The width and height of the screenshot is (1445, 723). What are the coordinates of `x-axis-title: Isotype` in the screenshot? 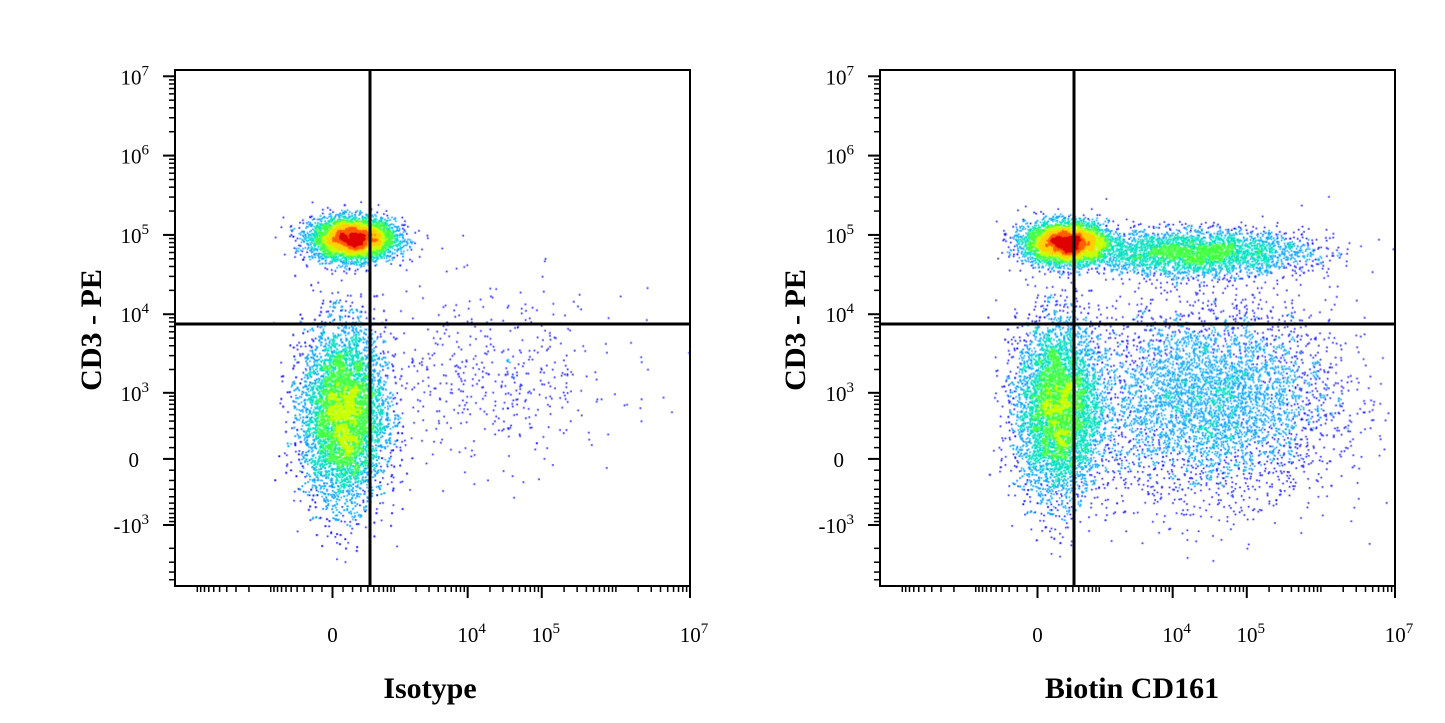 It's located at (429, 688).